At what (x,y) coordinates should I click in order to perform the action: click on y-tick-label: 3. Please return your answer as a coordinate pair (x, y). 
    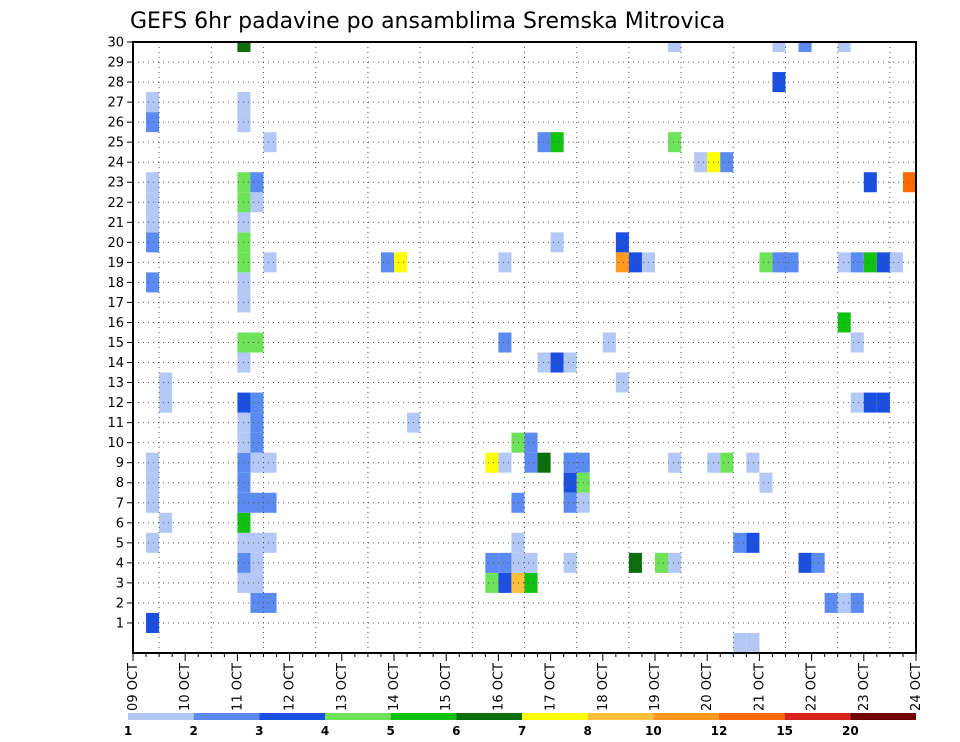
    Looking at the image, I should click on (120, 583).